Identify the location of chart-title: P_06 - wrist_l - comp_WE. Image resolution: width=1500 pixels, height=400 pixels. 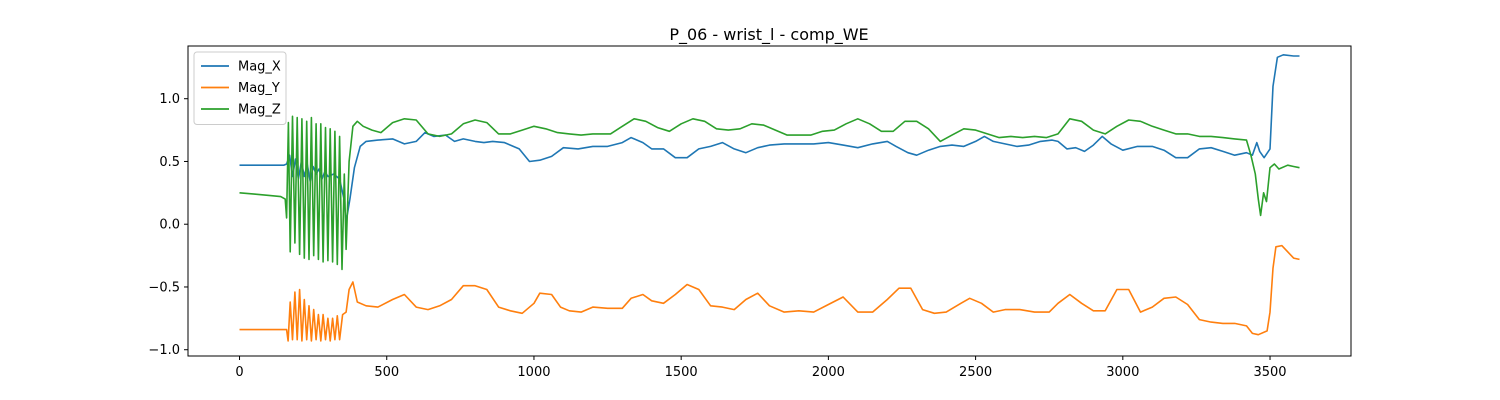
(768, 35).